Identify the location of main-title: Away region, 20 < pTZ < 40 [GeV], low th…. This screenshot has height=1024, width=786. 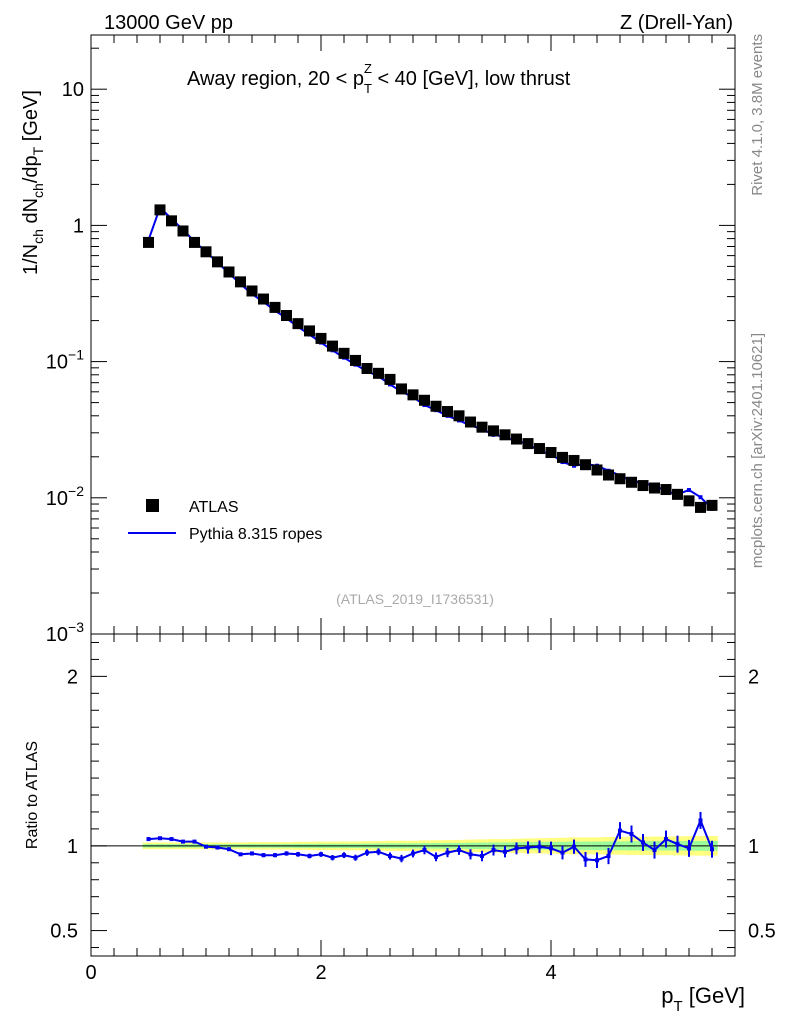
(379, 78).